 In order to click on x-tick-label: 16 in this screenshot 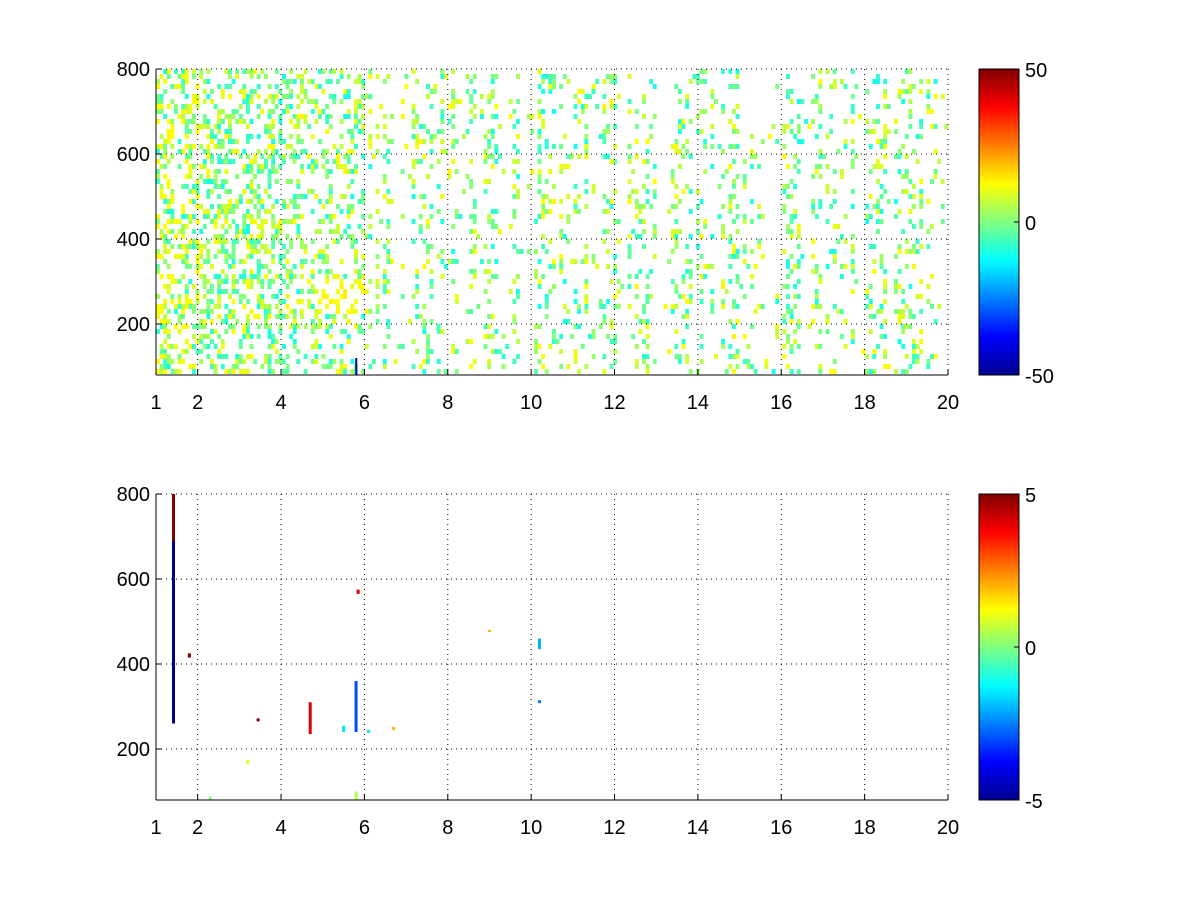, I will do `click(781, 828)`.